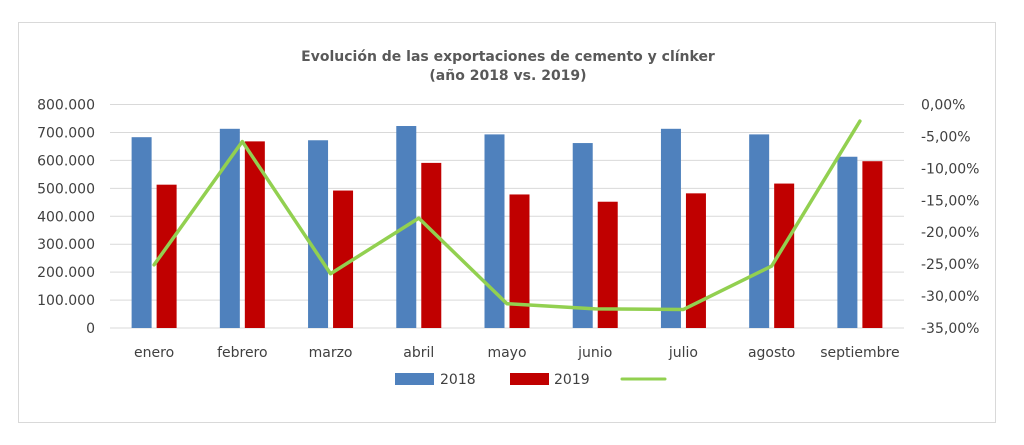  Describe the element at coordinates (66, 161) in the screenshot. I see `left-tick-label: 600.000` at that location.